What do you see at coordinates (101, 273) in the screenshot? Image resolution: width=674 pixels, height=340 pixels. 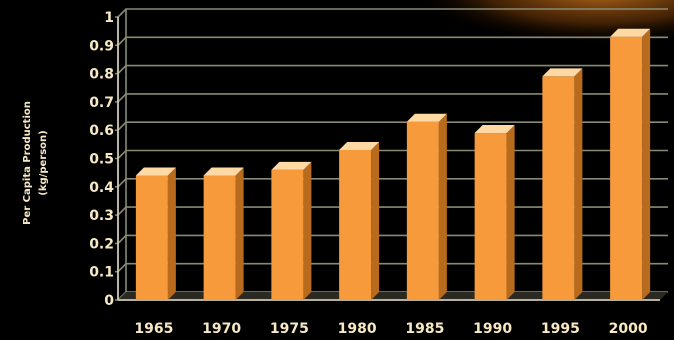 I see `y-tick-label: 0.1` at bounding box center [101, 273].